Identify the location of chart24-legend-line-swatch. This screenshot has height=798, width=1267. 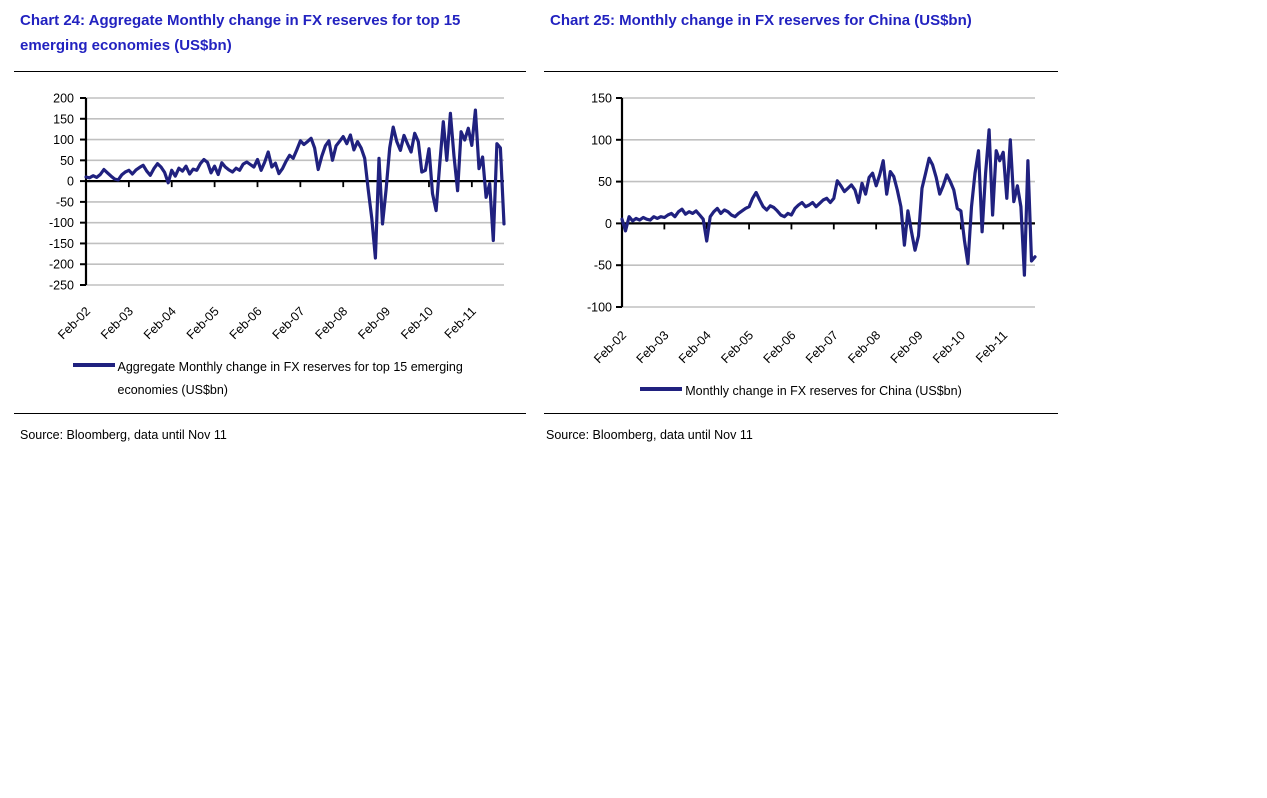
(93, 365).